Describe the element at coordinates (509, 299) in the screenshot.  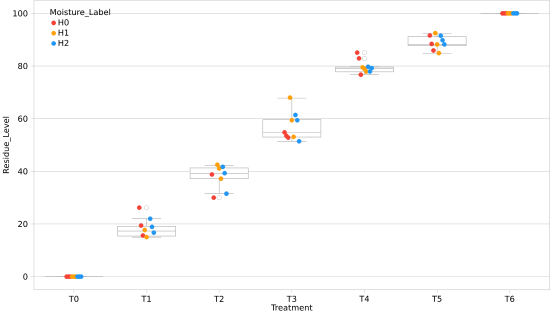
I see `x-tick-label: T6` at that location.